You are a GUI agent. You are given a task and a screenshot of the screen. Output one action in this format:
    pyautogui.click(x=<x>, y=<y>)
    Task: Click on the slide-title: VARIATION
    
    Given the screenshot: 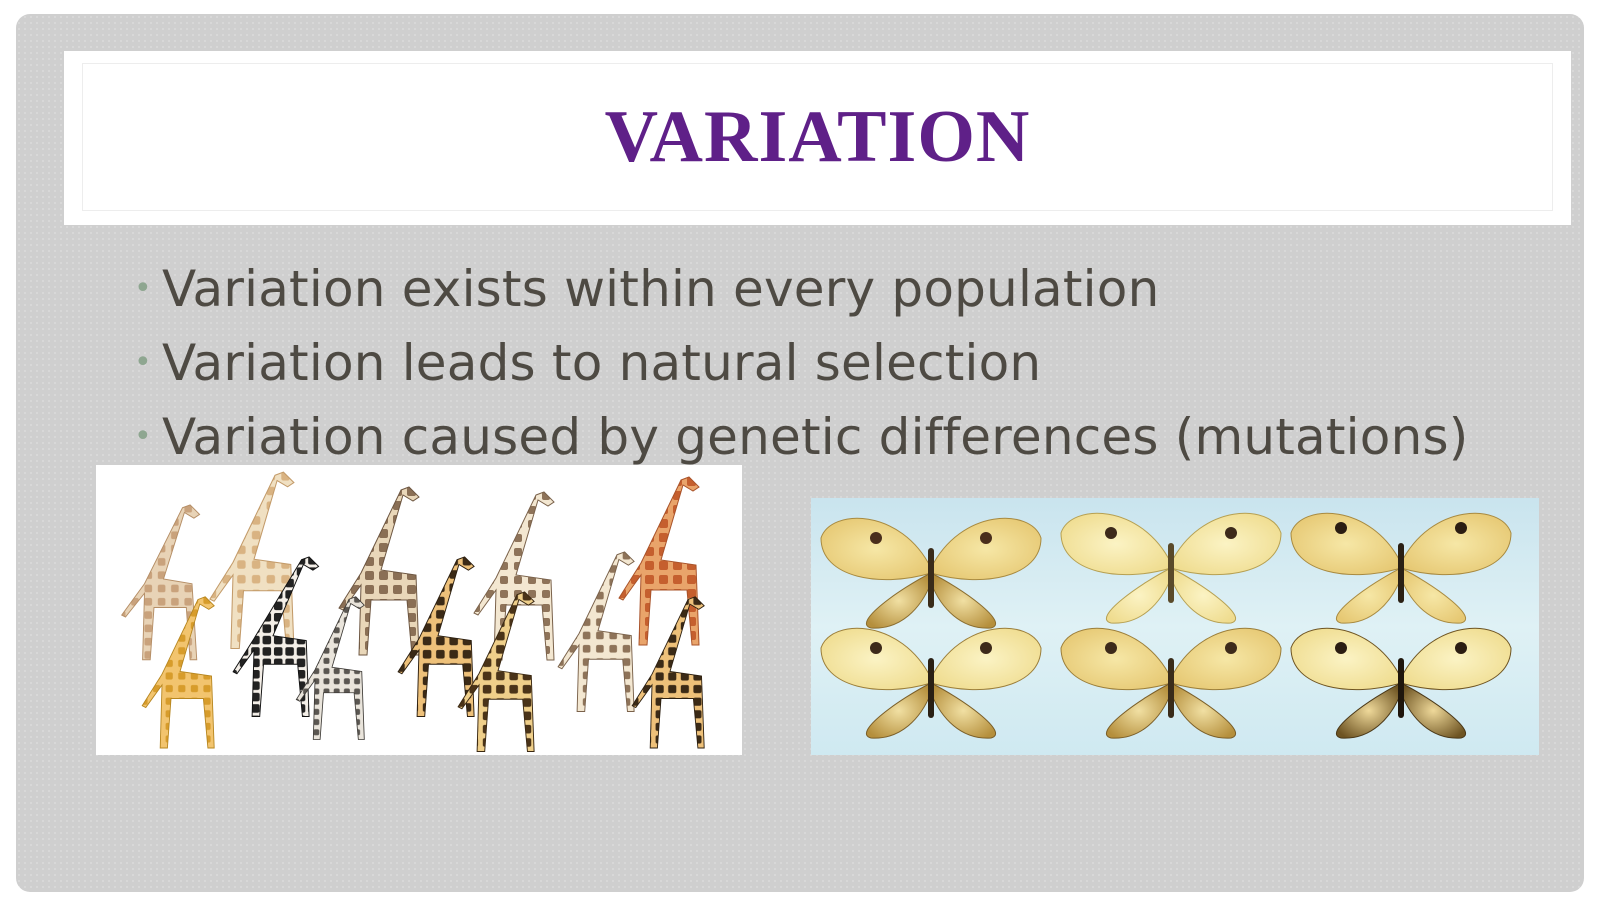 What is the action you would take?
    pyautogui.click(x=817, y=136)
    